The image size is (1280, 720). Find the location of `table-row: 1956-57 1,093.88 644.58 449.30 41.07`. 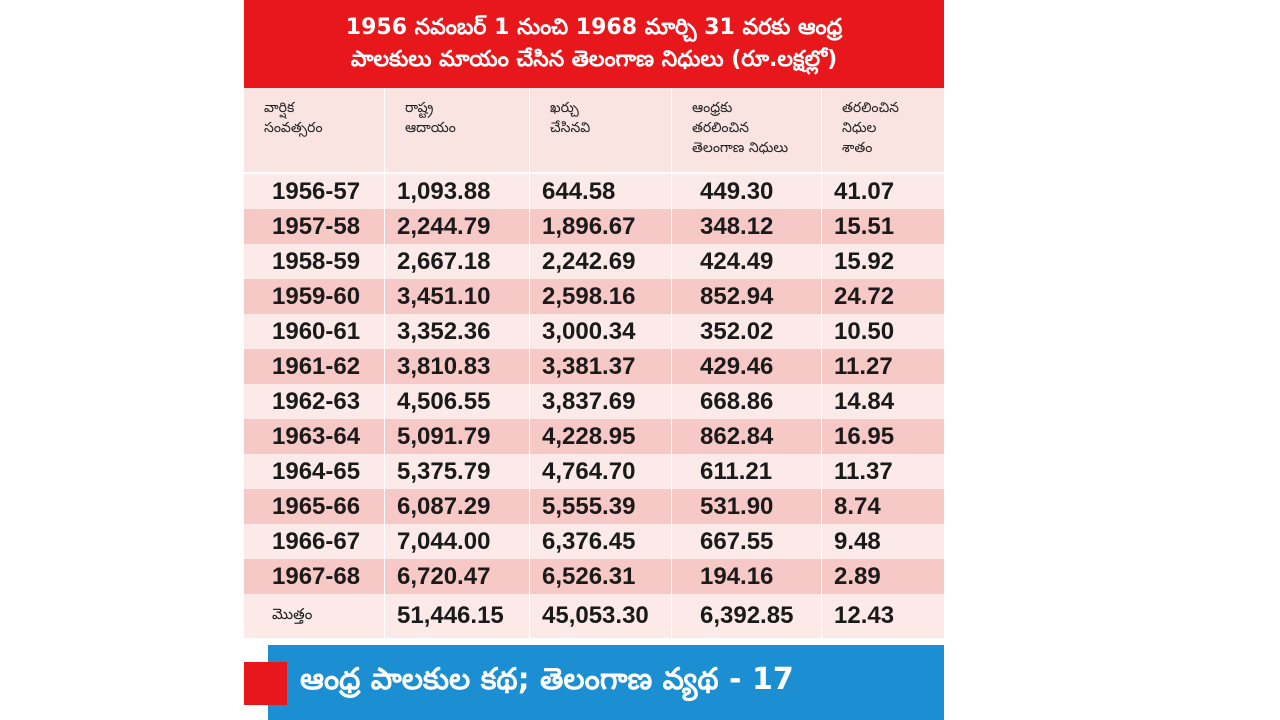

table-row: 1956-57 1,093.88 644.58 449.30 41.07 is located at coordinates (594, 191).